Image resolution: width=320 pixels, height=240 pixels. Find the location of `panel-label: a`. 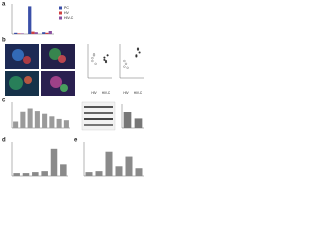

panel-label: a is located at coordinates (4, 5).